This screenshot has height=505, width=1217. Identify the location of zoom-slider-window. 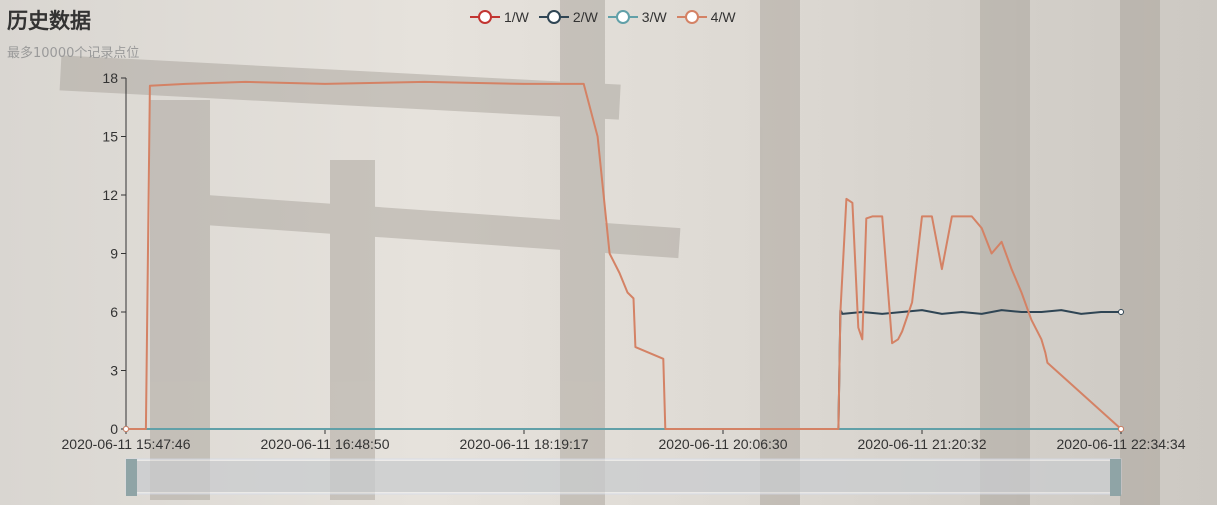
(623, 476).